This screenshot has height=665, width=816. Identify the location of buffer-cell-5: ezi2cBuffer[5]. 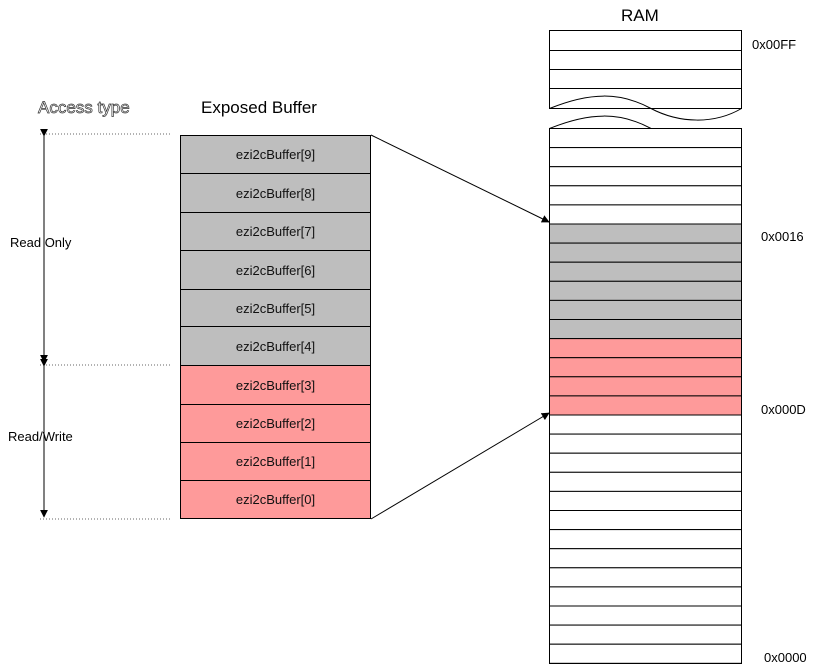
(275, 308).